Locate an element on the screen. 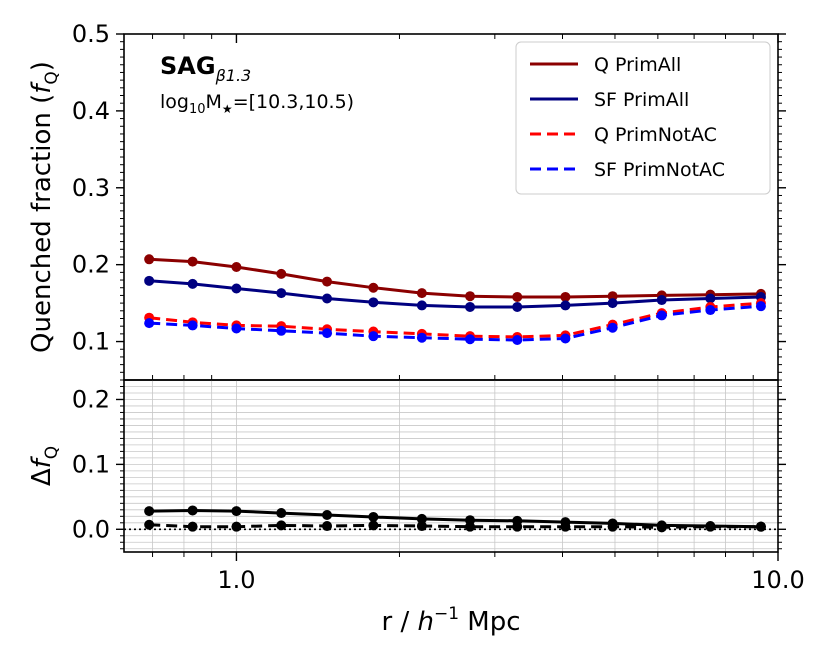  top-ytick-label: 0.2 is located at coordinates (91, 265).